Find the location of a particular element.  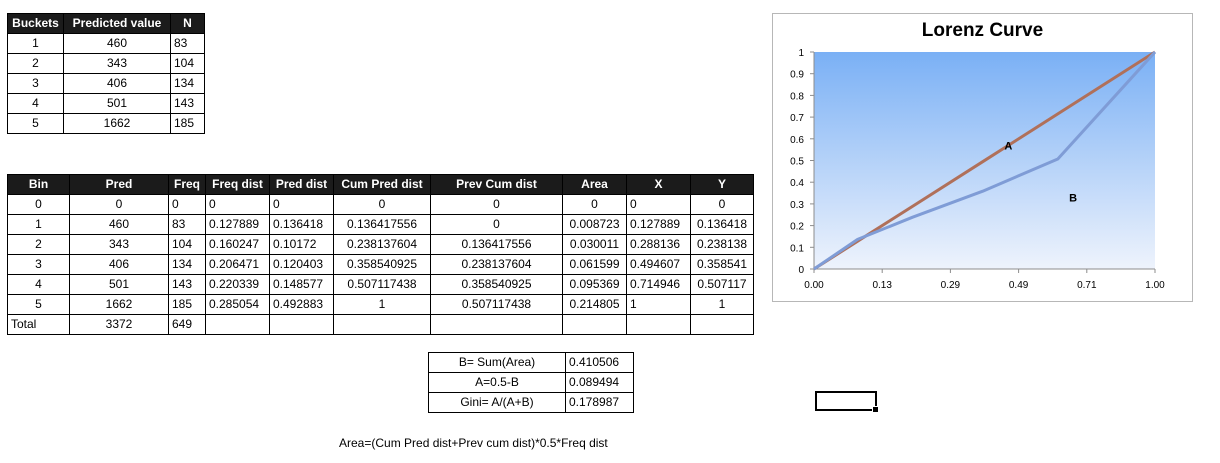

table-cell: 0.120403 is located at coordinates (301, 264).